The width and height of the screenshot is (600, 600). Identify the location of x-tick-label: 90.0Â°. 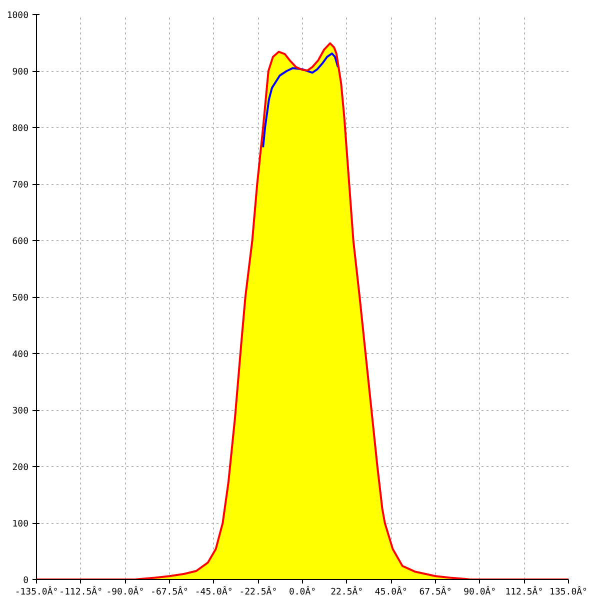
(480, 592).